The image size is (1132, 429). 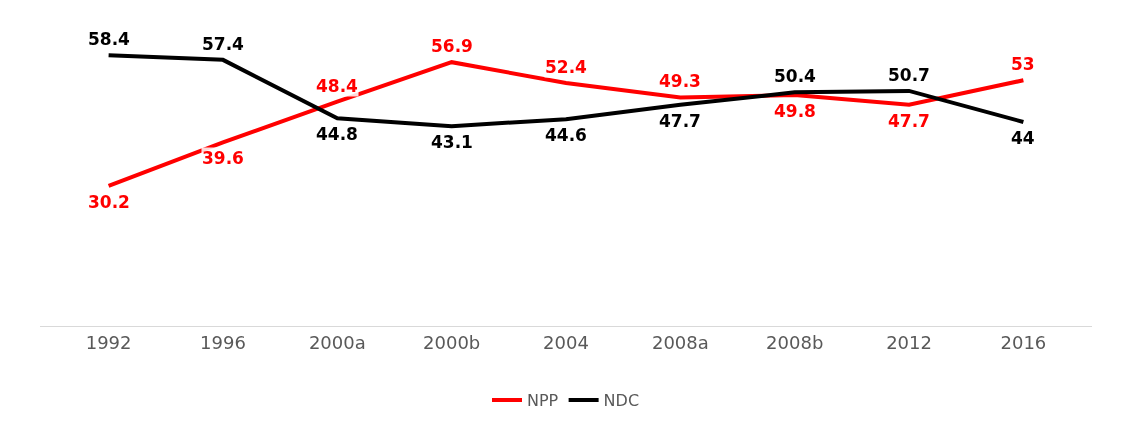 What do you see at coordinates (109, 39) in the screenshot?
I see `data-label: 58.4` at bounding box center [109, 39].